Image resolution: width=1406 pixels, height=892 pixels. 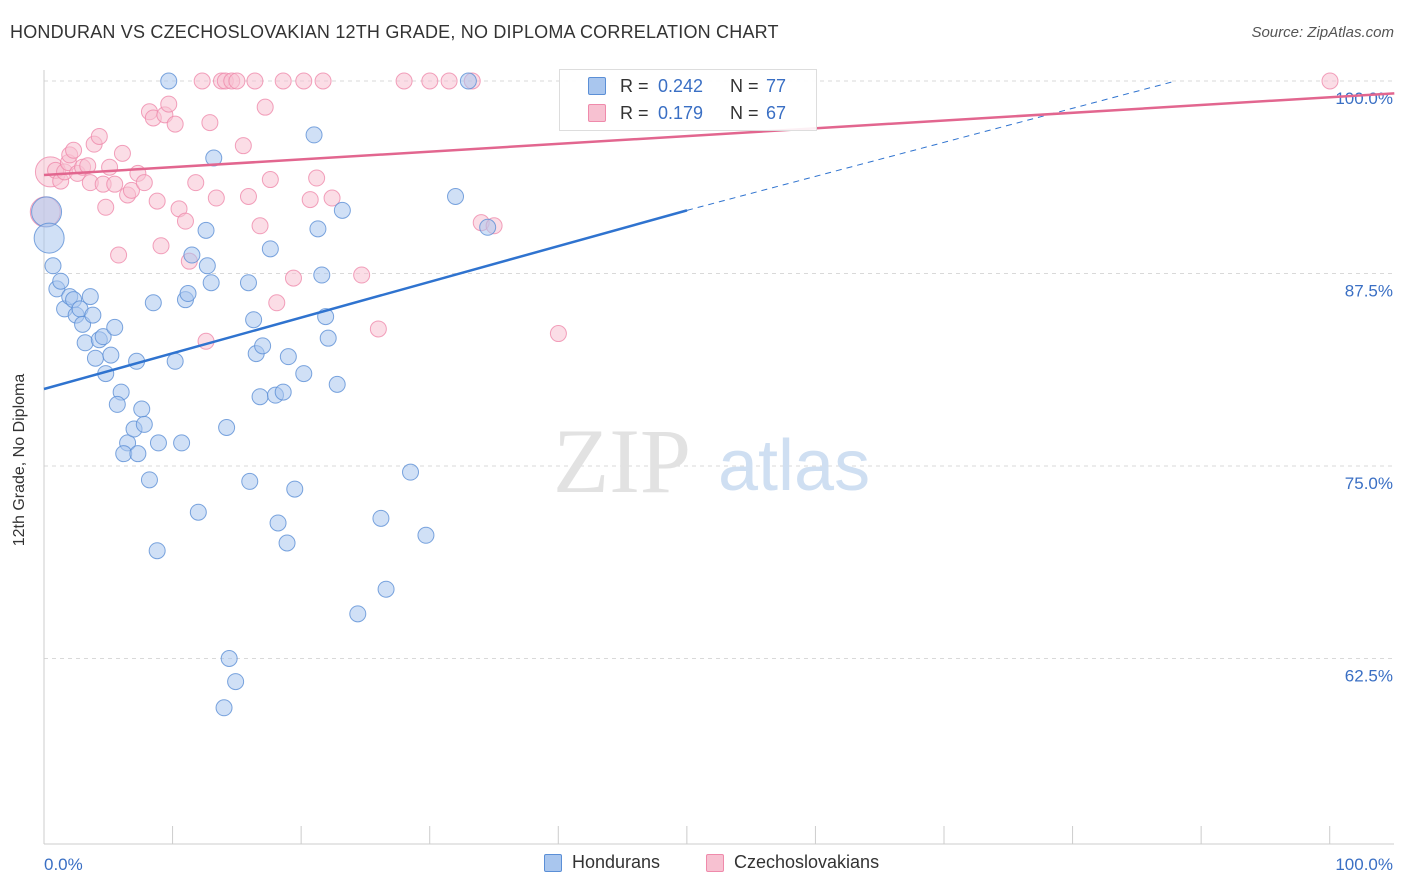 I want to click on watermark-atlas: atlas, so click(x=794, y=466).